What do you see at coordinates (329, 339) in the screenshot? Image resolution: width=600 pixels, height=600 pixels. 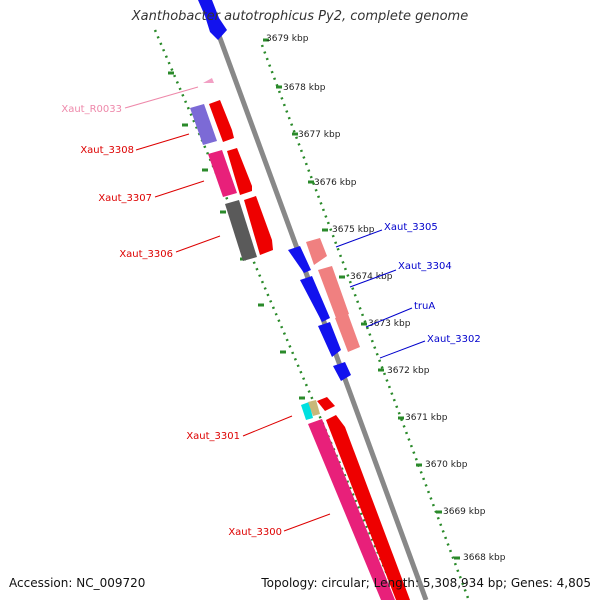 I see `gene-truA-a` at bounding box center [329, 339].